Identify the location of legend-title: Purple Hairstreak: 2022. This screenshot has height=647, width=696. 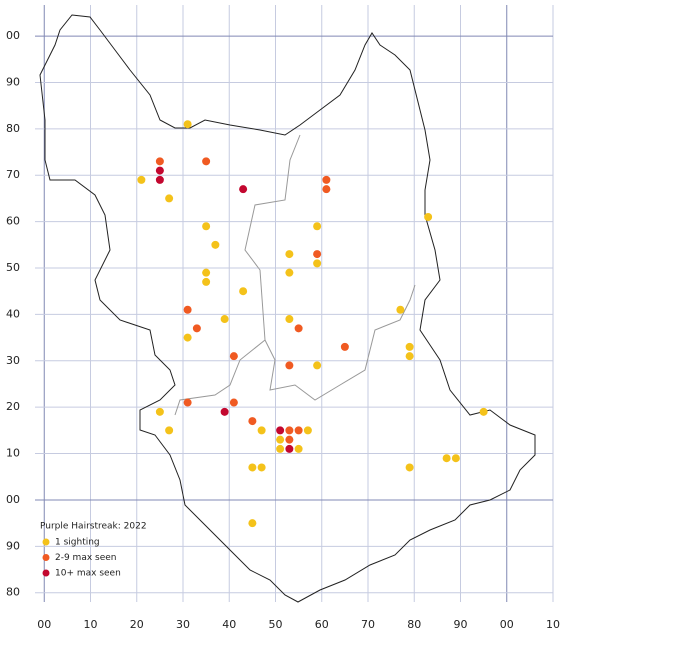
(93, 527).